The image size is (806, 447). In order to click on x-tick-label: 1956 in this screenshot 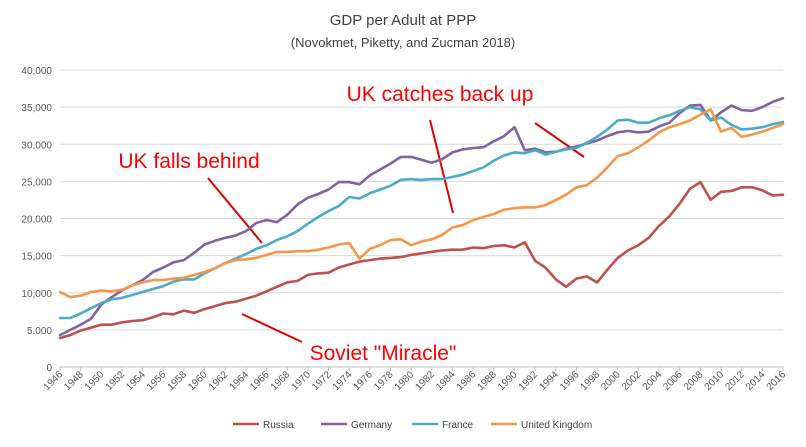, I will do `click(157, 381)`.